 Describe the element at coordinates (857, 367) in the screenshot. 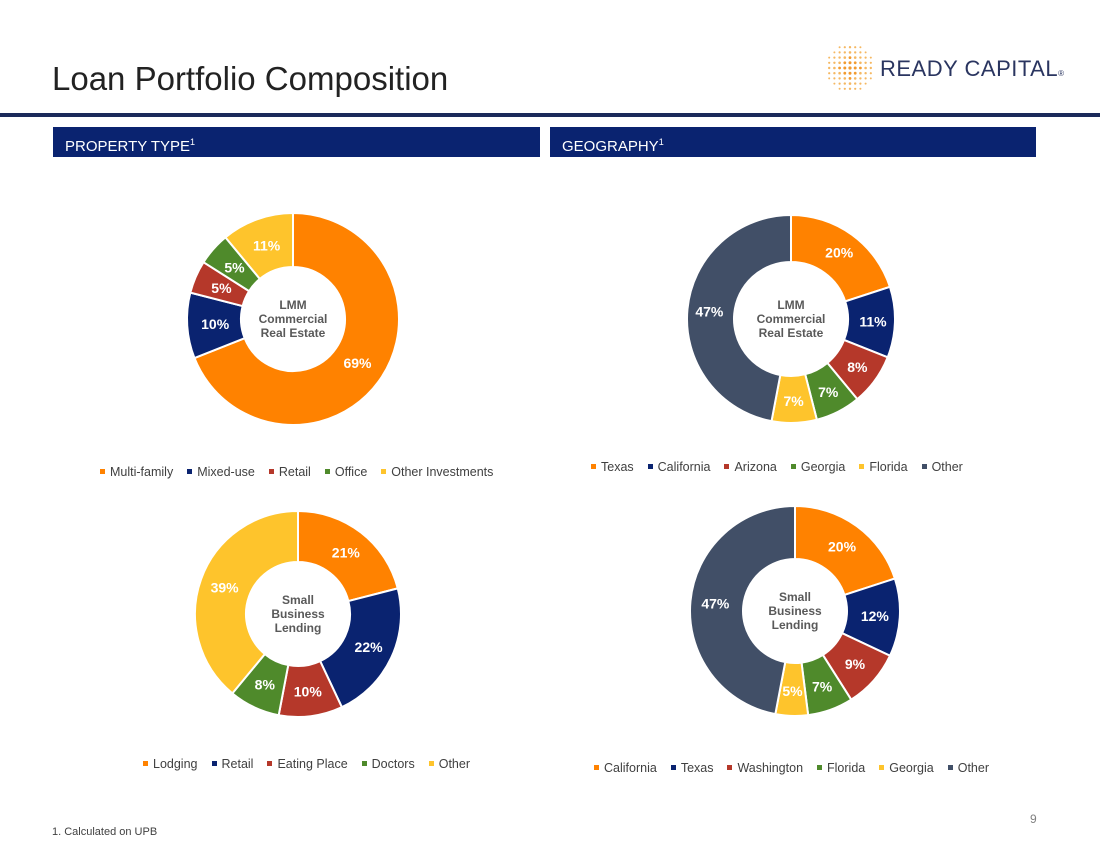

I see `data-label-lmm-geography-2: 8%` at that location.